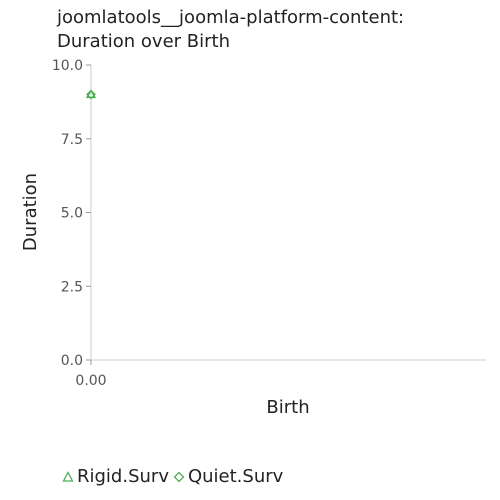 The image size is (500, 500). I want to click on legend-item-rigid-surv: Rigid.Surv, so click(115, 476).